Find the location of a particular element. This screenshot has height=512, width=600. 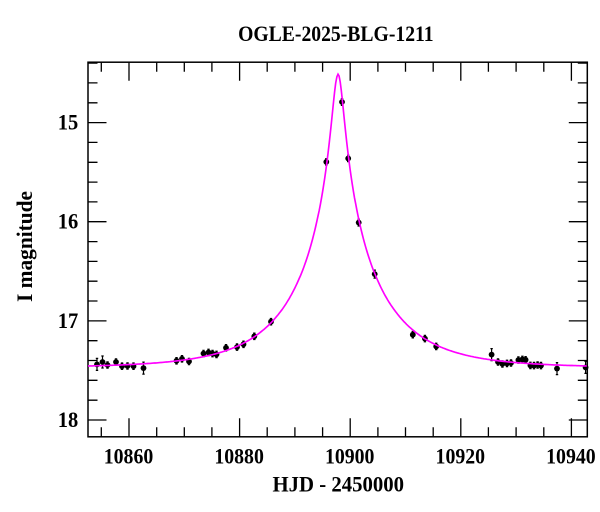

svg-text: 10920 is located at coordinates (461, 455).